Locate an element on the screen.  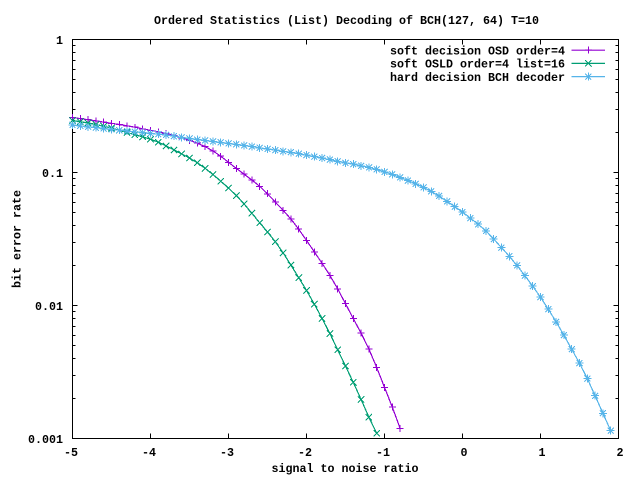
svg-text: hard decision BCH decoder is located at coordinates (477, 78).